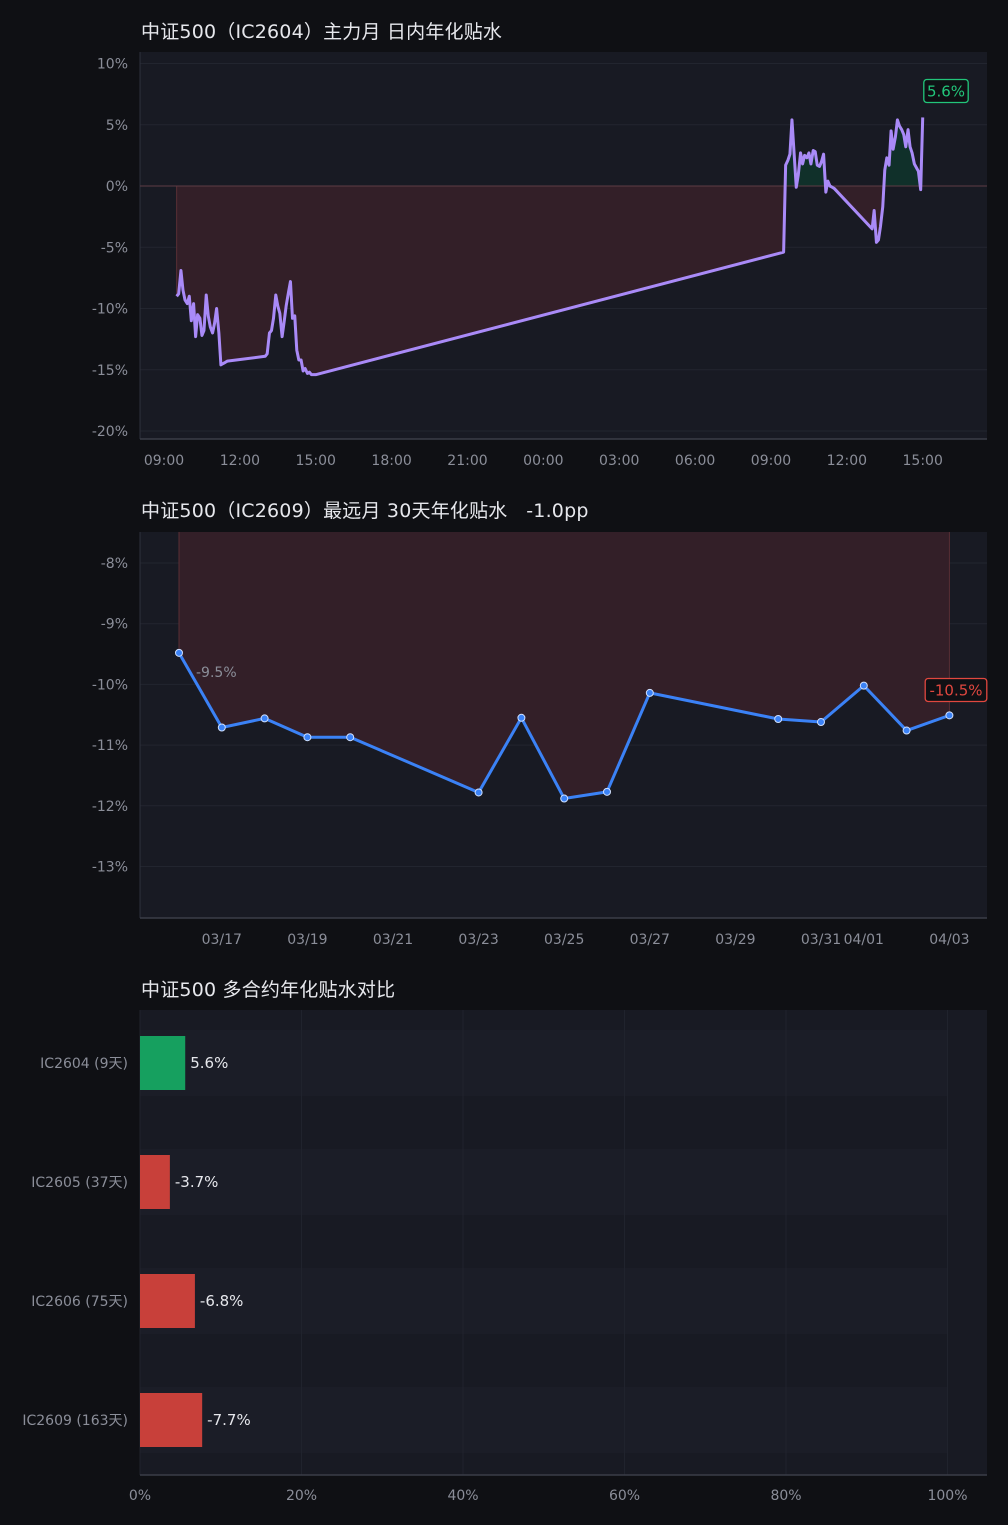 This screenshot has width=1008, height=1525. I want to click on x-tick-label: 04/01, so click(864, 940).